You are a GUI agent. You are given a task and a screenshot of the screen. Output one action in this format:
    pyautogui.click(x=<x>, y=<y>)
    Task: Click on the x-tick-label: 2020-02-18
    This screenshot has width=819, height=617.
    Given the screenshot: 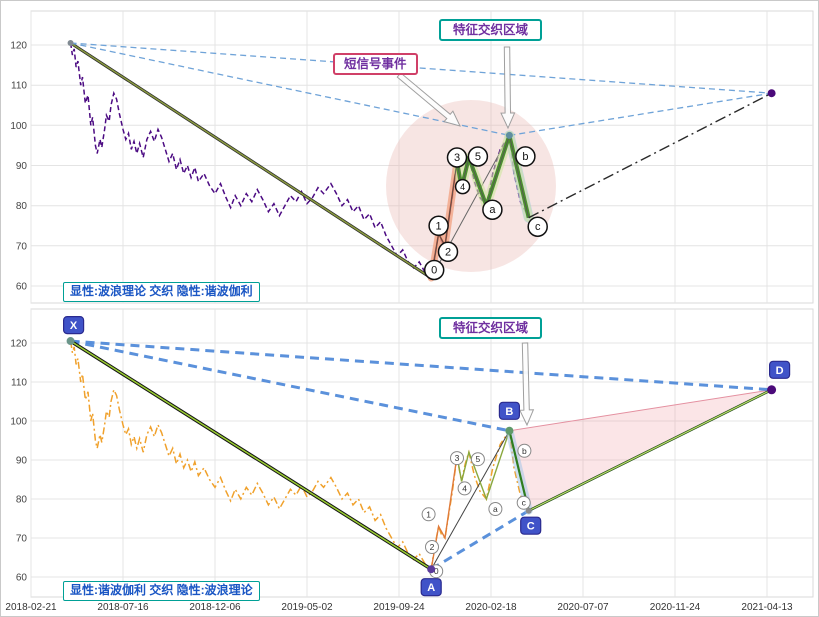 What is the action you would take?
    pyautogui.click(x=491, y=607)
    